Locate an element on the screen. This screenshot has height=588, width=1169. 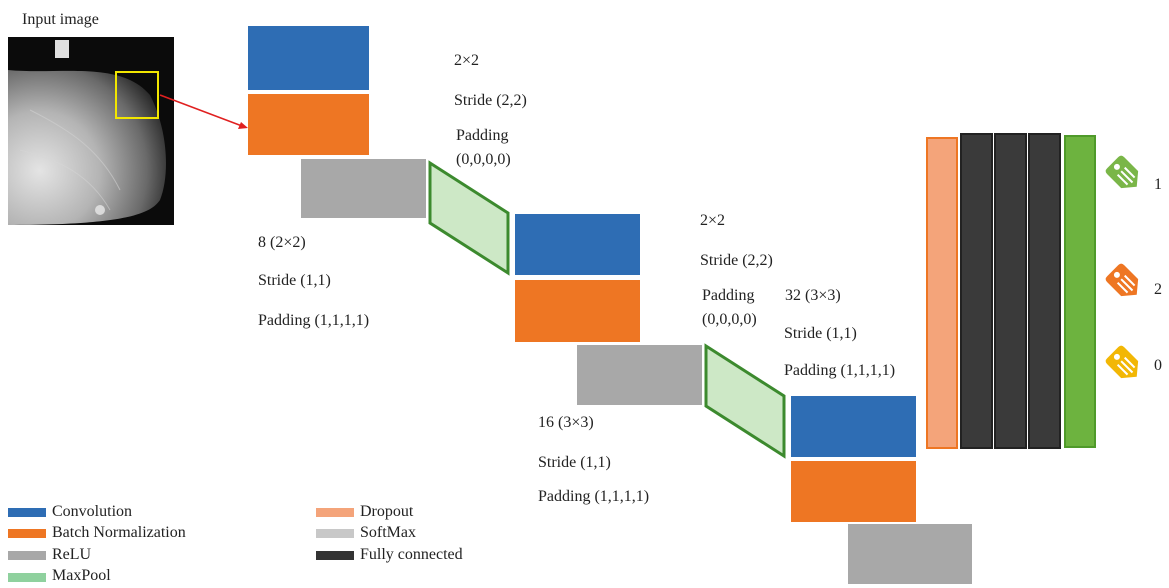
stage2-conv-stride: Stride (1,1) is located at coordinates (574, 462).